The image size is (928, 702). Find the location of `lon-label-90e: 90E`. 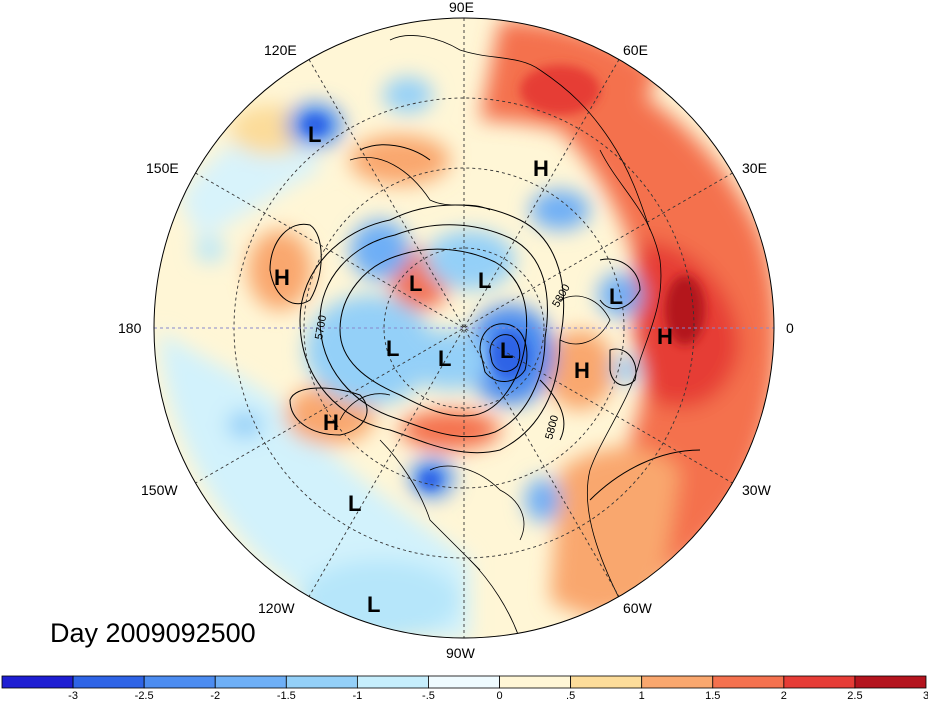

lon-label-90e: 90E is located at coordinates (461, 7).